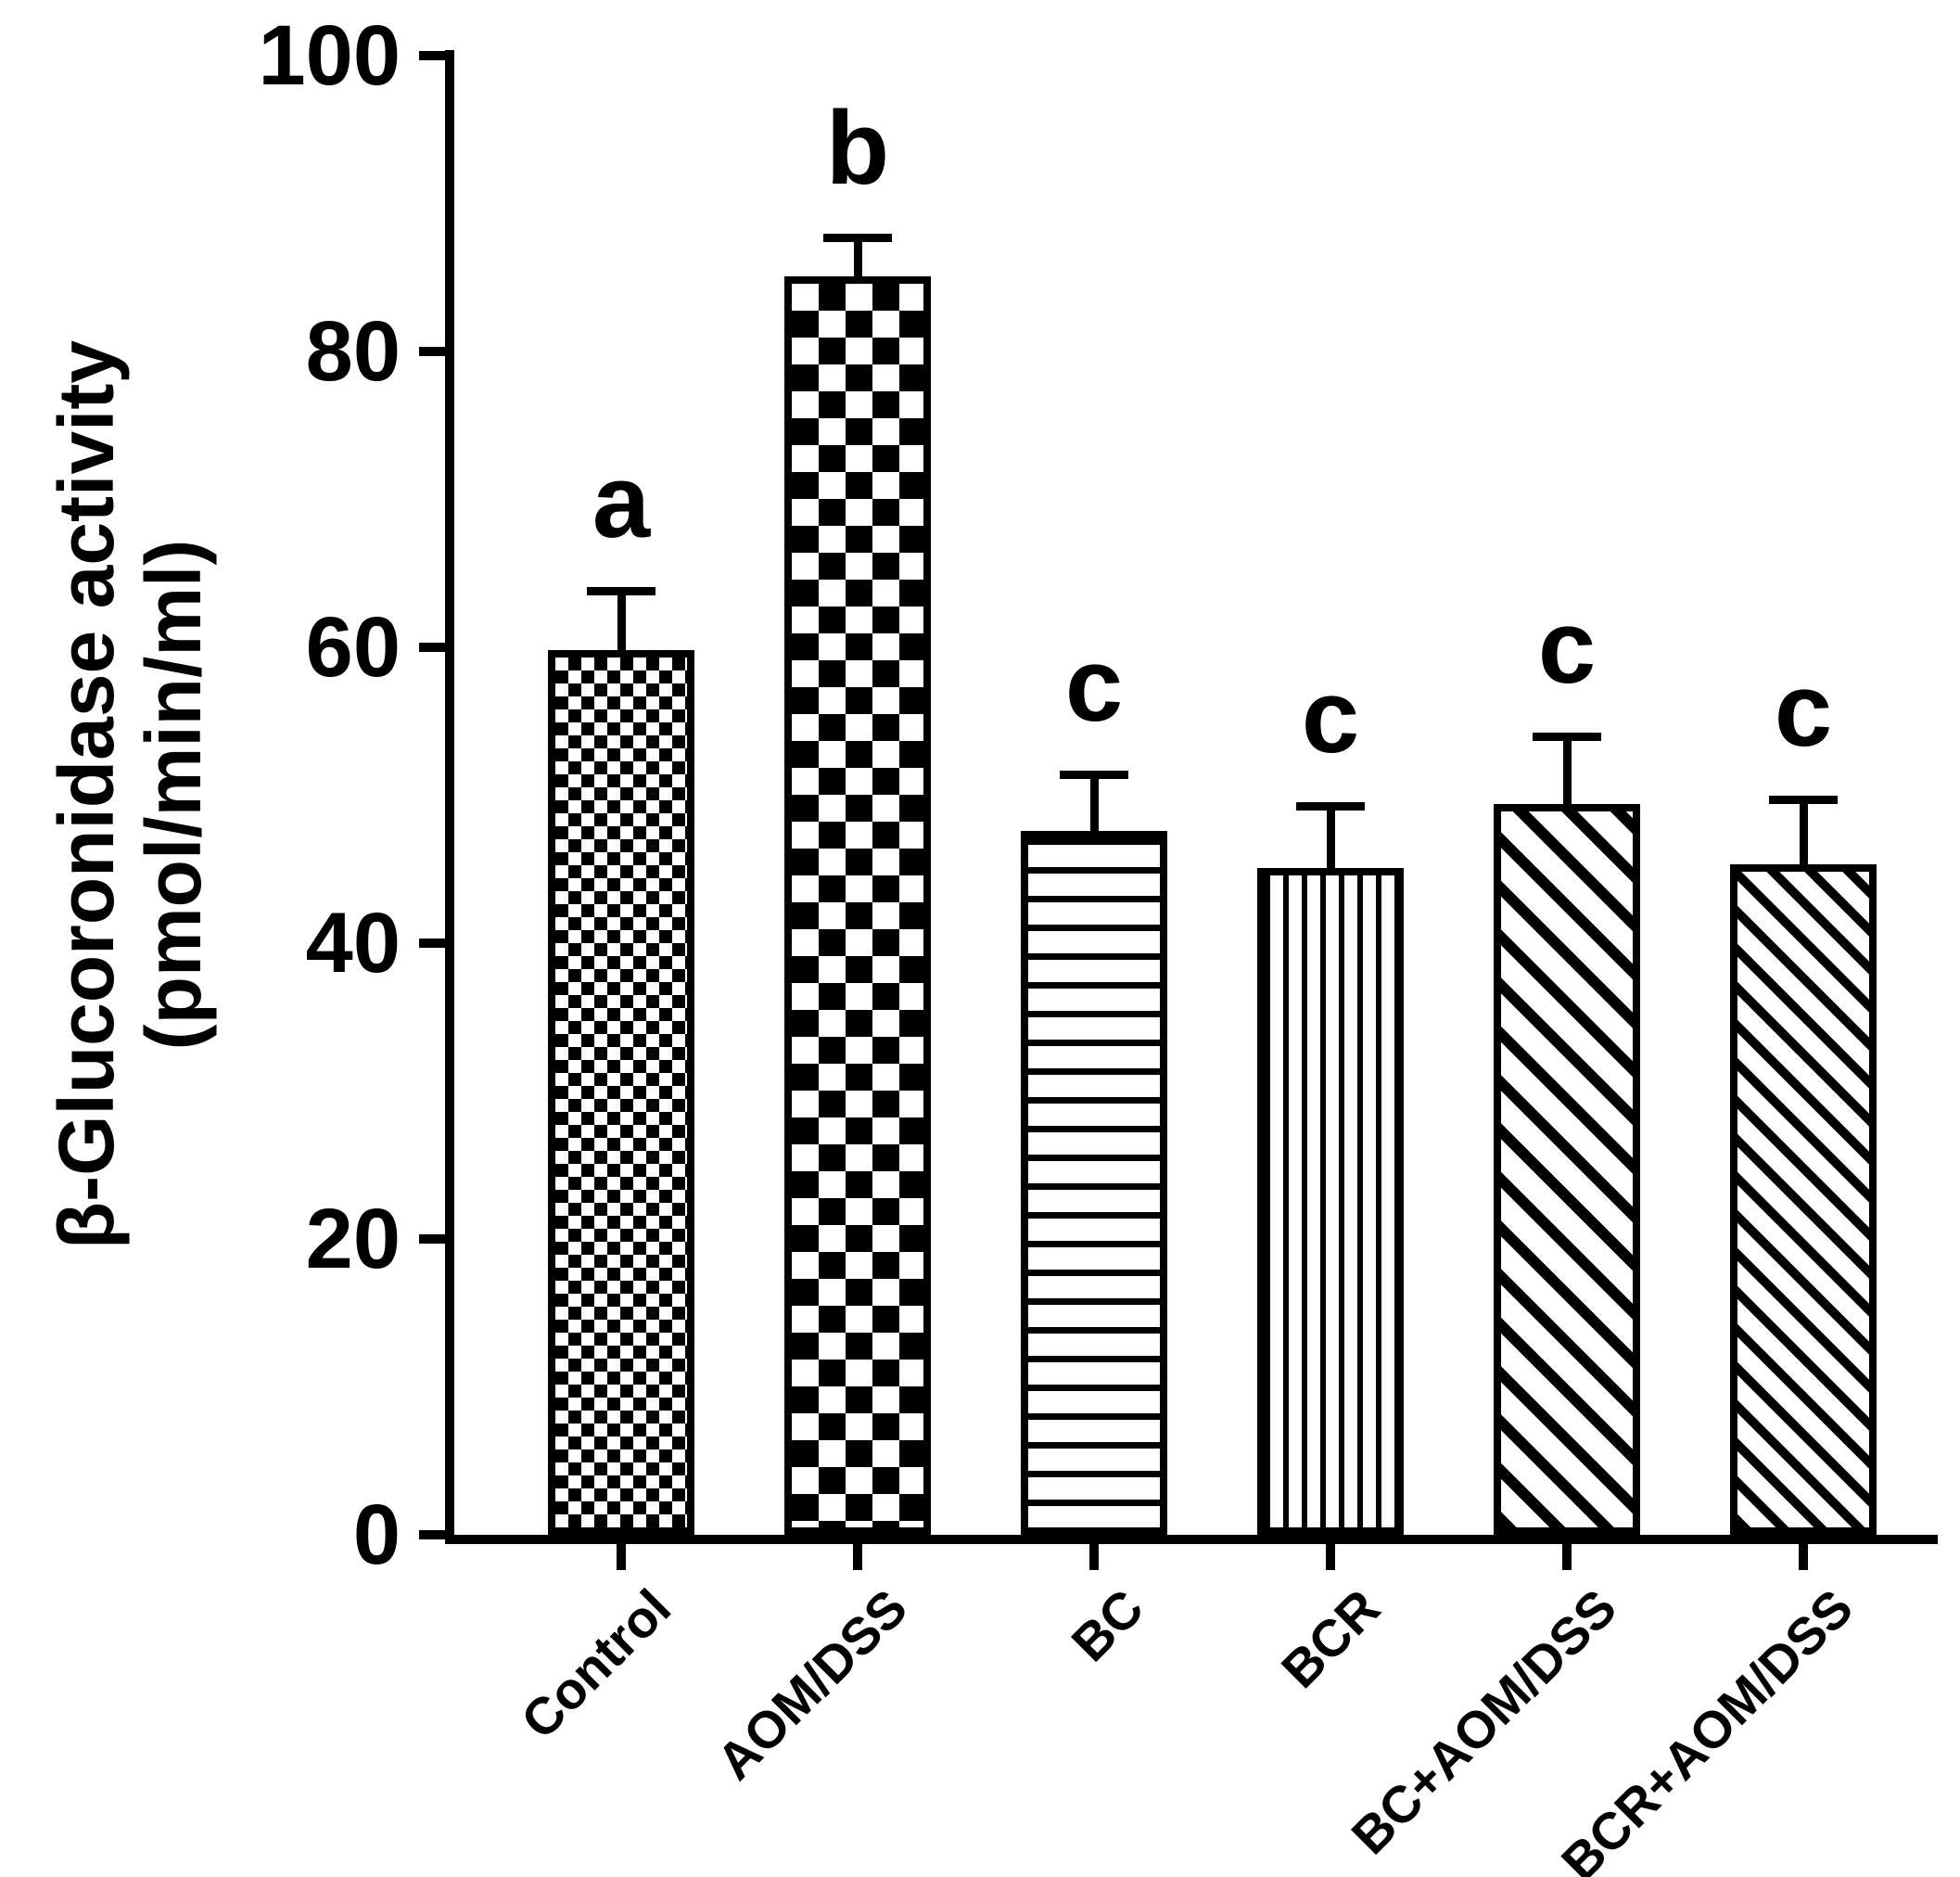 The image size is (1960, 1877). I want to click on y-tick-label: 100, so click(329, 55).